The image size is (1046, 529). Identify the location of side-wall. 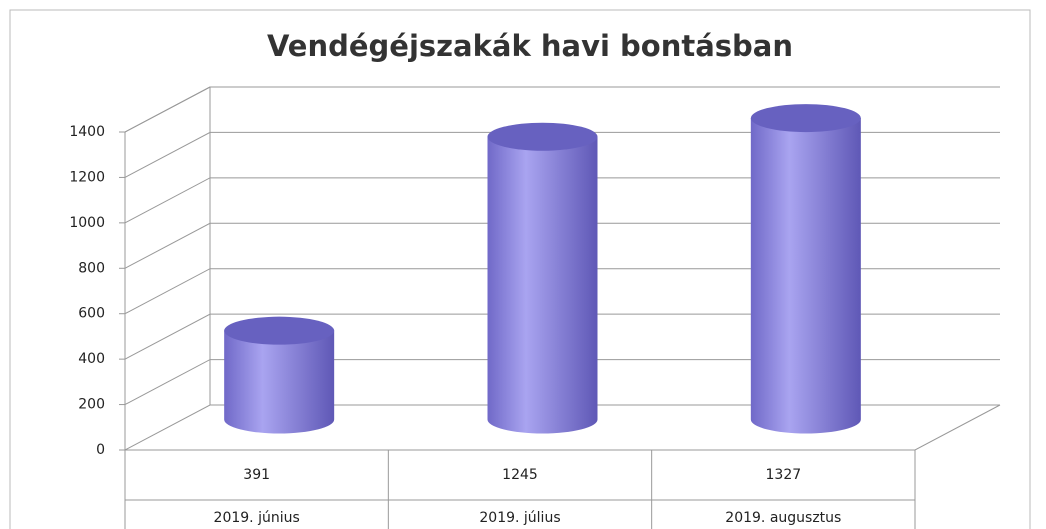
(167, 268).